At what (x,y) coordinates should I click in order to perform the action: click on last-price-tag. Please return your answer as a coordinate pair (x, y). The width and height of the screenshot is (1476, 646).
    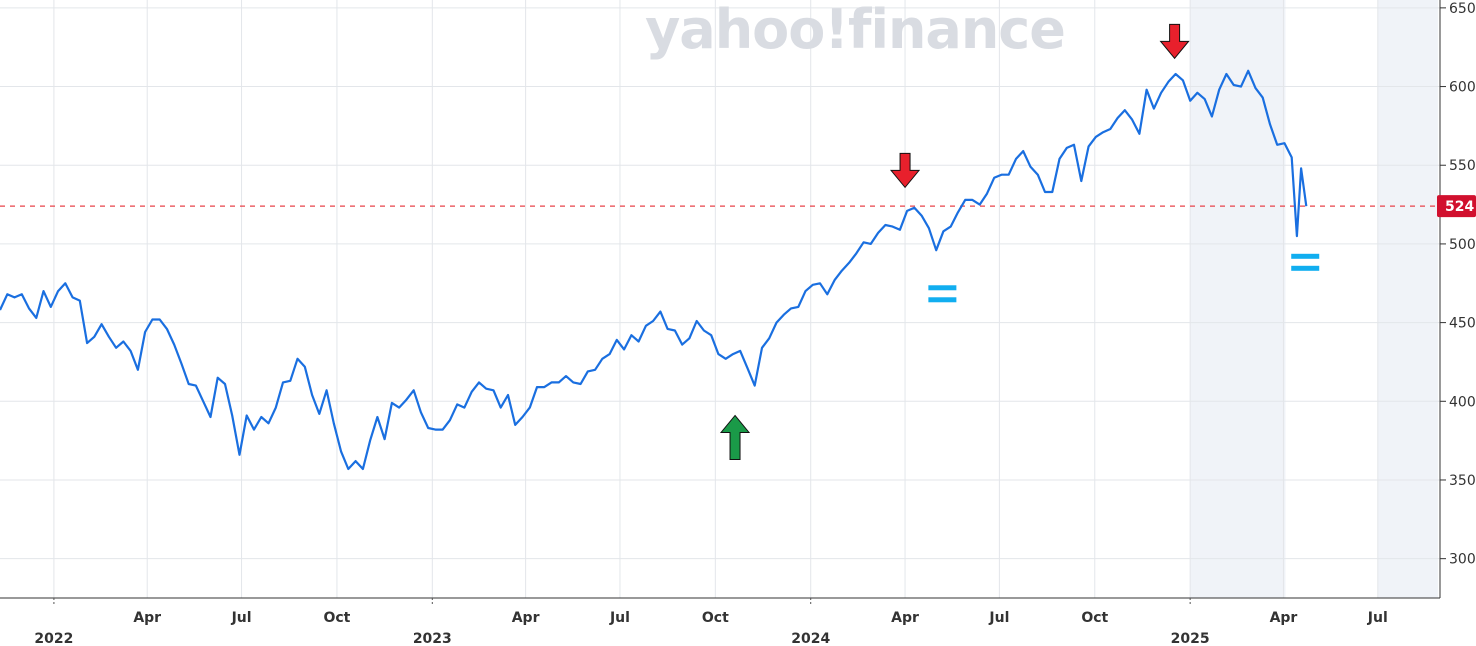
    Looking at the image, I should click on (1456, 206).